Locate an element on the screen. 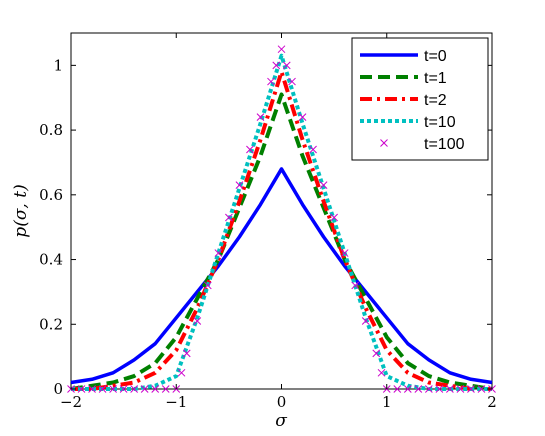 This screenshot has height=436, width=545. legend-label: t=100 is located at coordinates (444, 144).